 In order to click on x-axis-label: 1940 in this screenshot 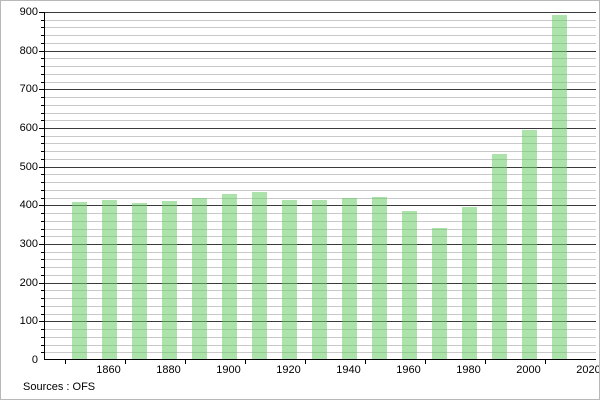, I will do `click(348, 370)`.